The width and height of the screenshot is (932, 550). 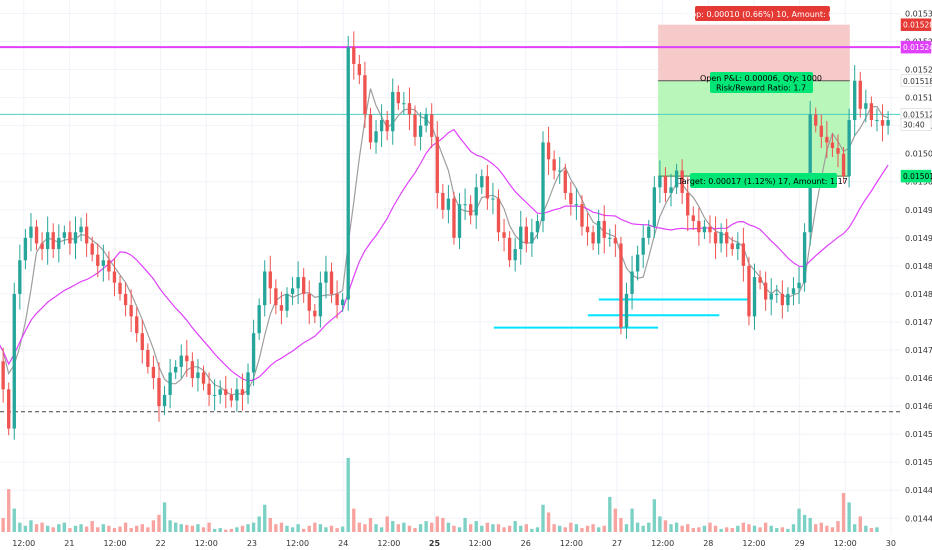 I want to click on position-target-zone, so click(x=754, y=128).